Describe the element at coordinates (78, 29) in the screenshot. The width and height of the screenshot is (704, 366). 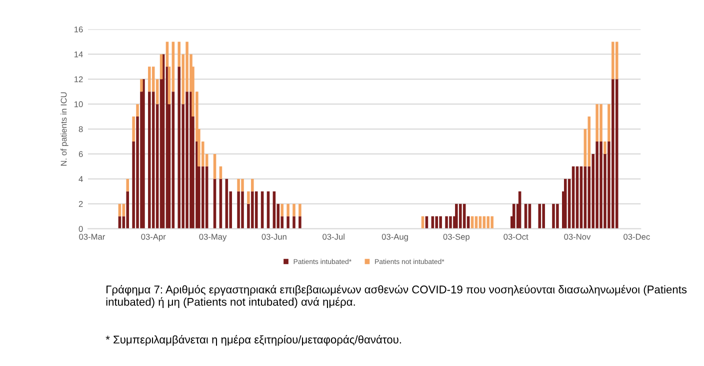
I see `y-tick-label: 16` at that location.